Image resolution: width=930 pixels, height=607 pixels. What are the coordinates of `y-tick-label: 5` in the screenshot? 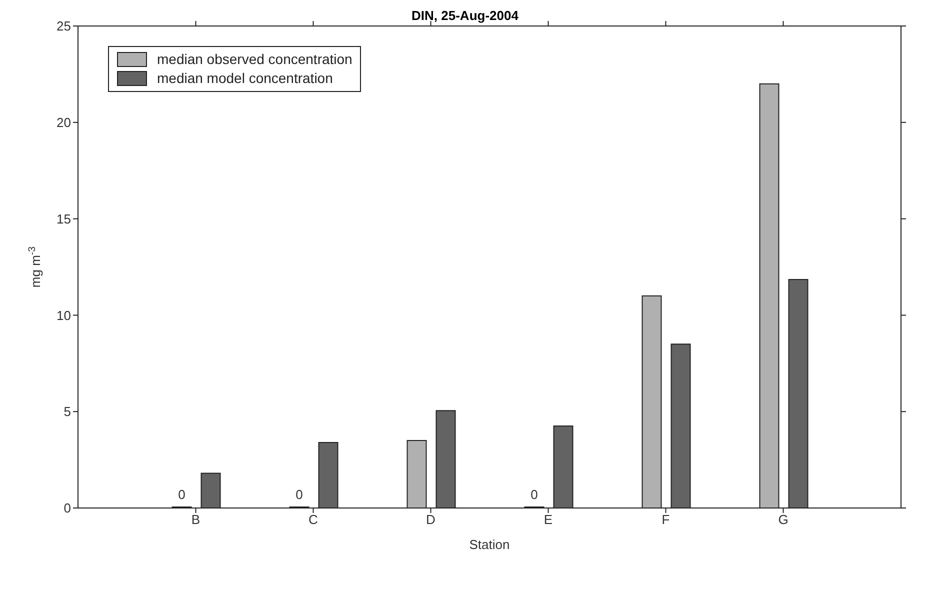 It's located at (67, 412).